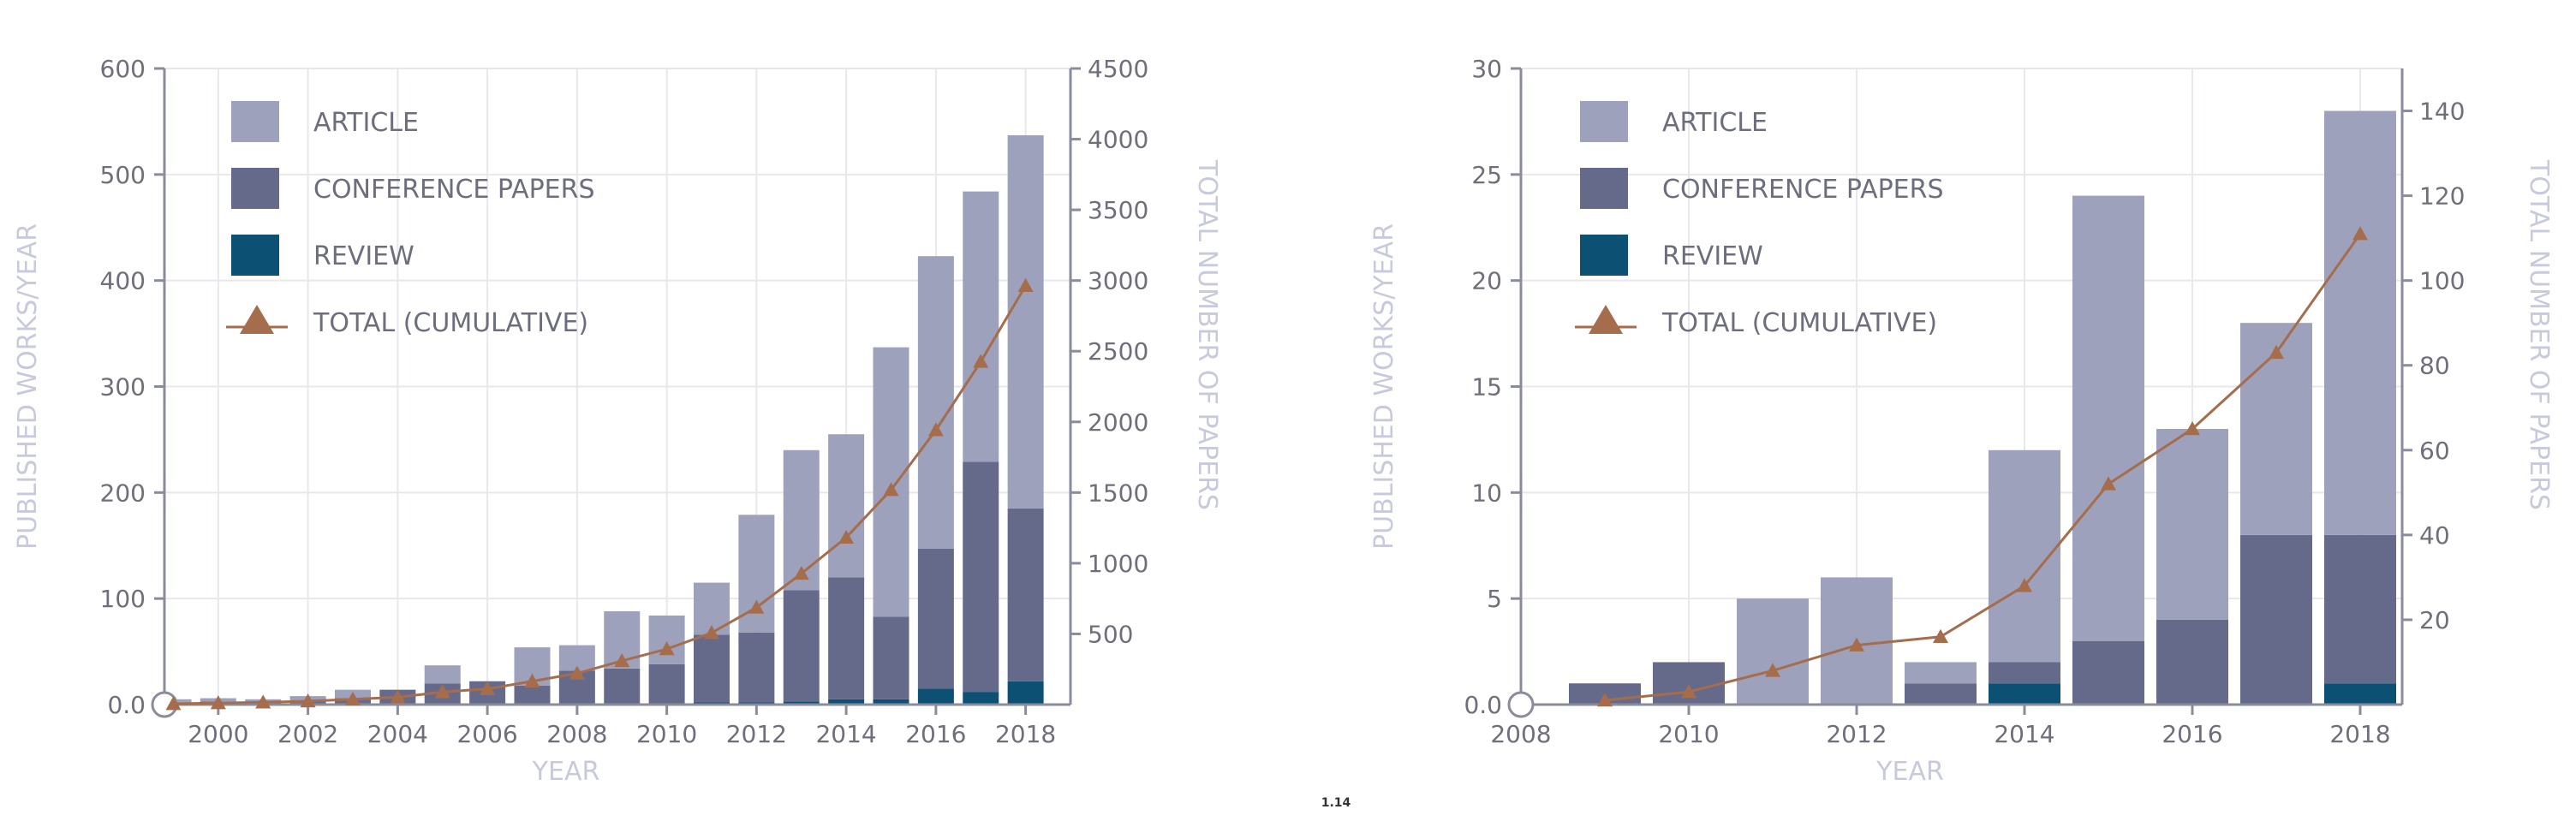 The image size is (2576, 827). Describe the element at coordinates (1772, 670) in the screenshot. I see `total-point-2011` at that location.